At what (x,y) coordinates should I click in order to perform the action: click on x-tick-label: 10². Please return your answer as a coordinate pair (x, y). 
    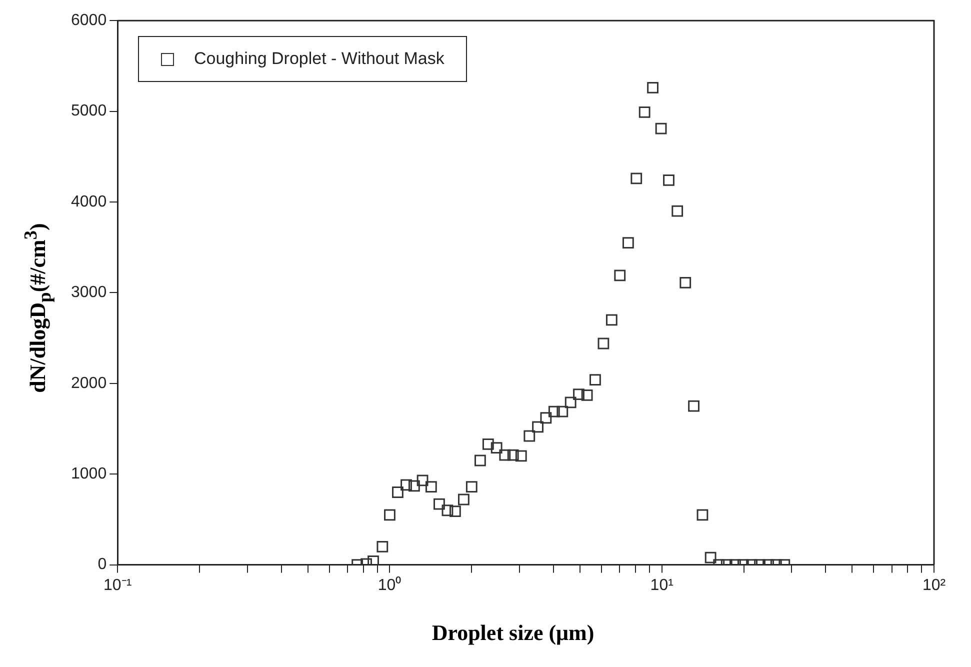
    Looking at the image, I should click on (934, 585).